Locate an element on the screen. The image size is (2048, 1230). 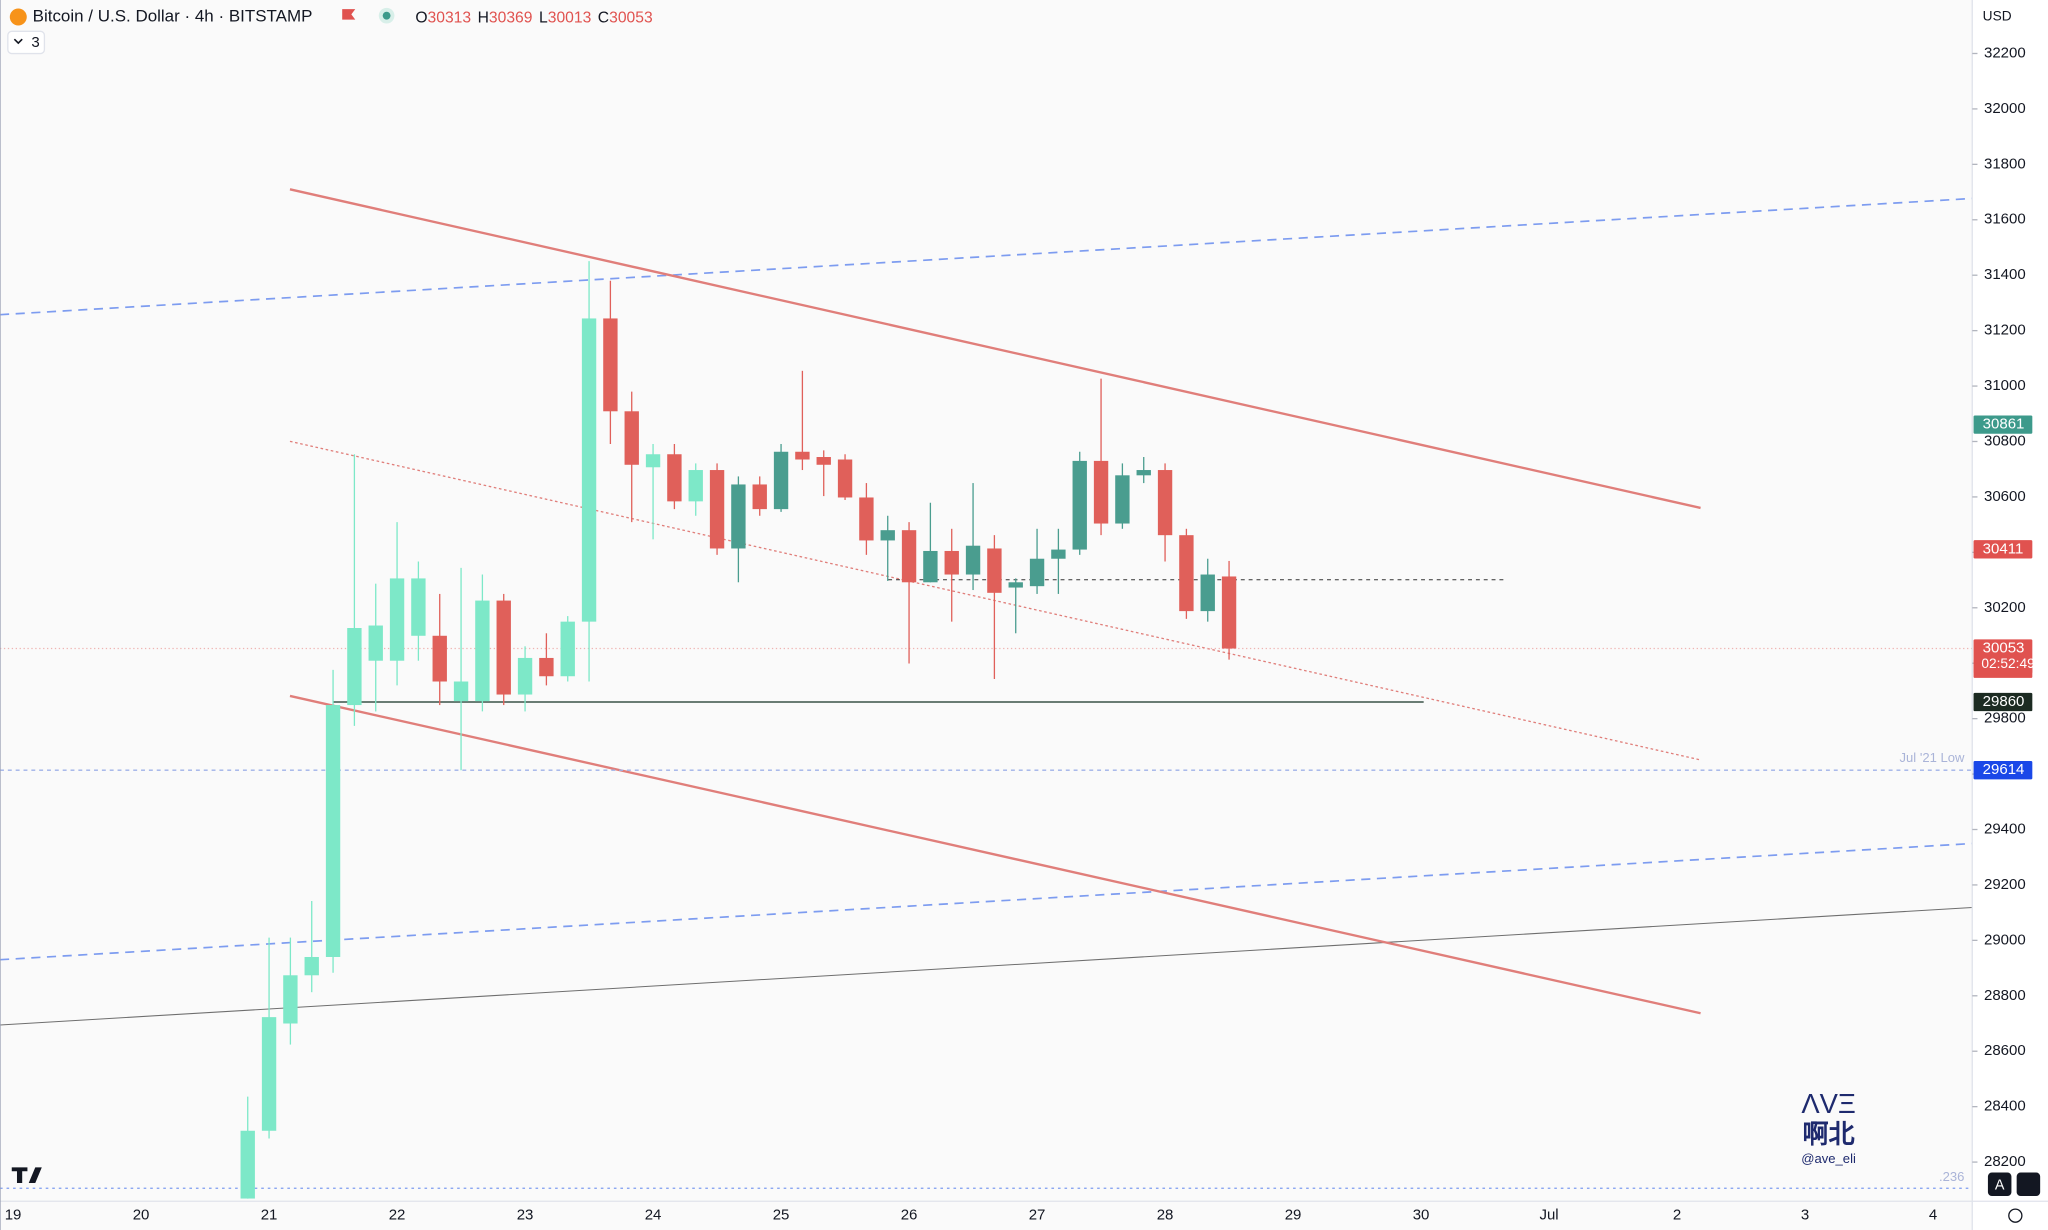
y-tick-label: 32000 is located at coordinates (2005, 108).